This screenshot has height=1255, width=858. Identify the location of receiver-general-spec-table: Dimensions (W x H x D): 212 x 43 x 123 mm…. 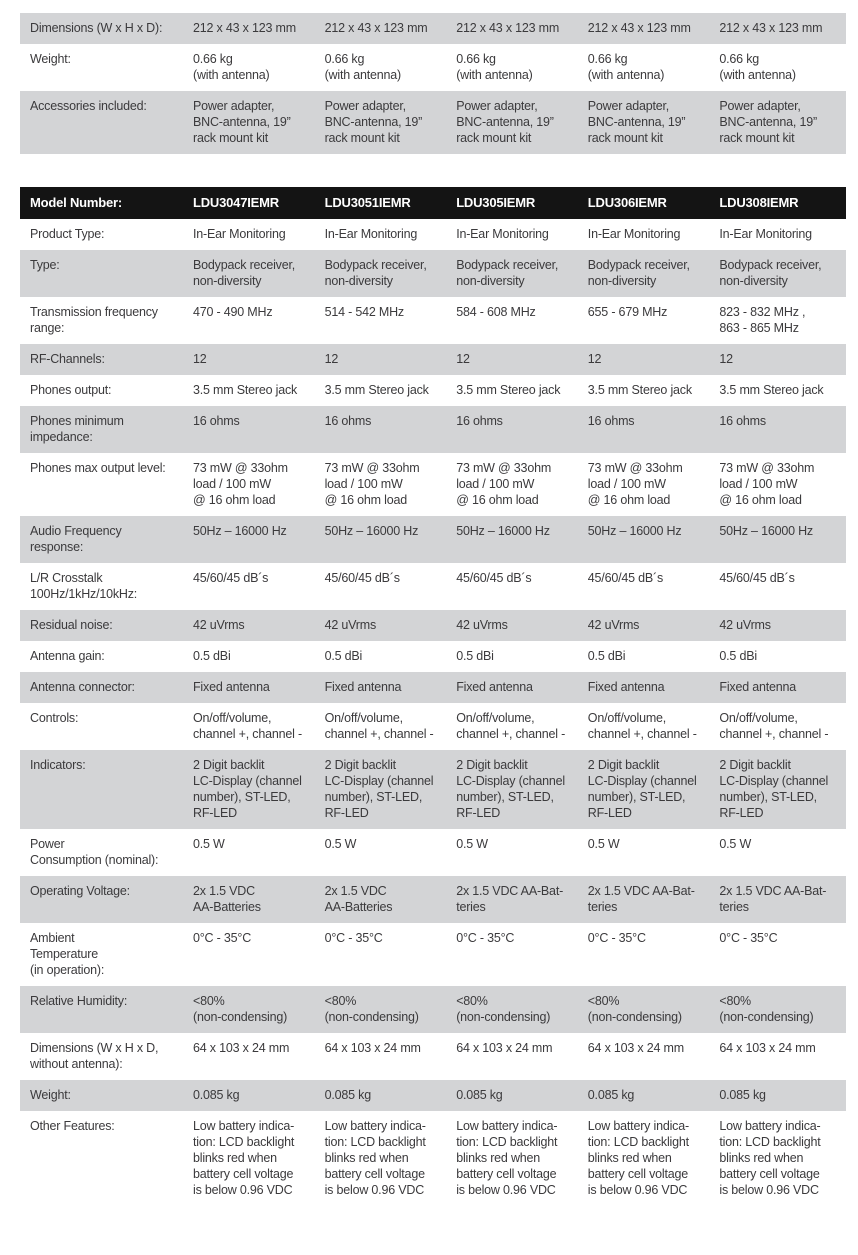
(433, 83).